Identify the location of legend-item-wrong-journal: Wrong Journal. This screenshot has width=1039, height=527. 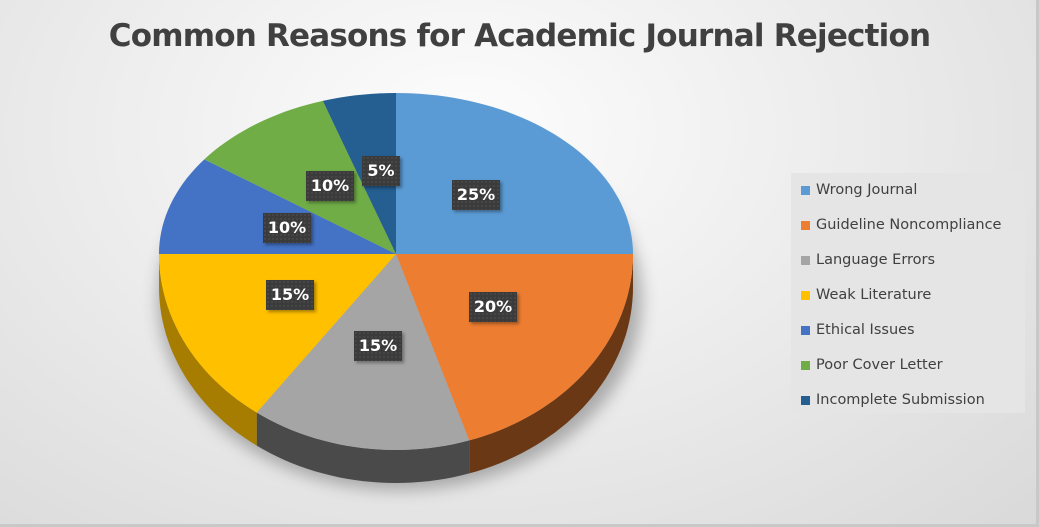
(859, 190).